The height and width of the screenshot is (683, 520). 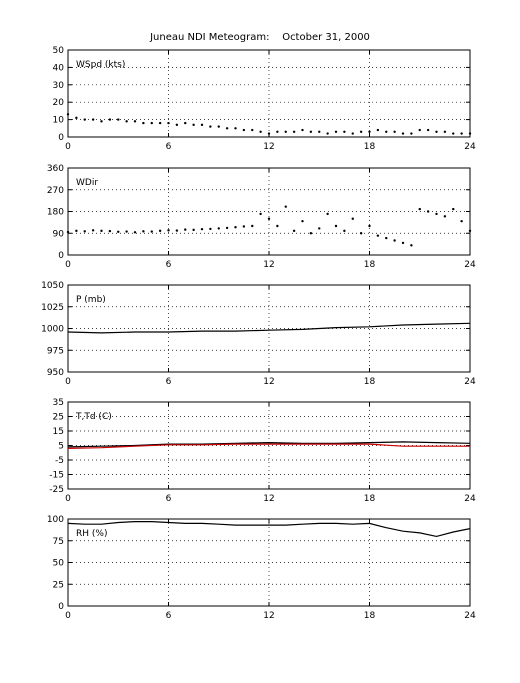 I want to click on y-tick-label: 0, so click(x=61, y=607).